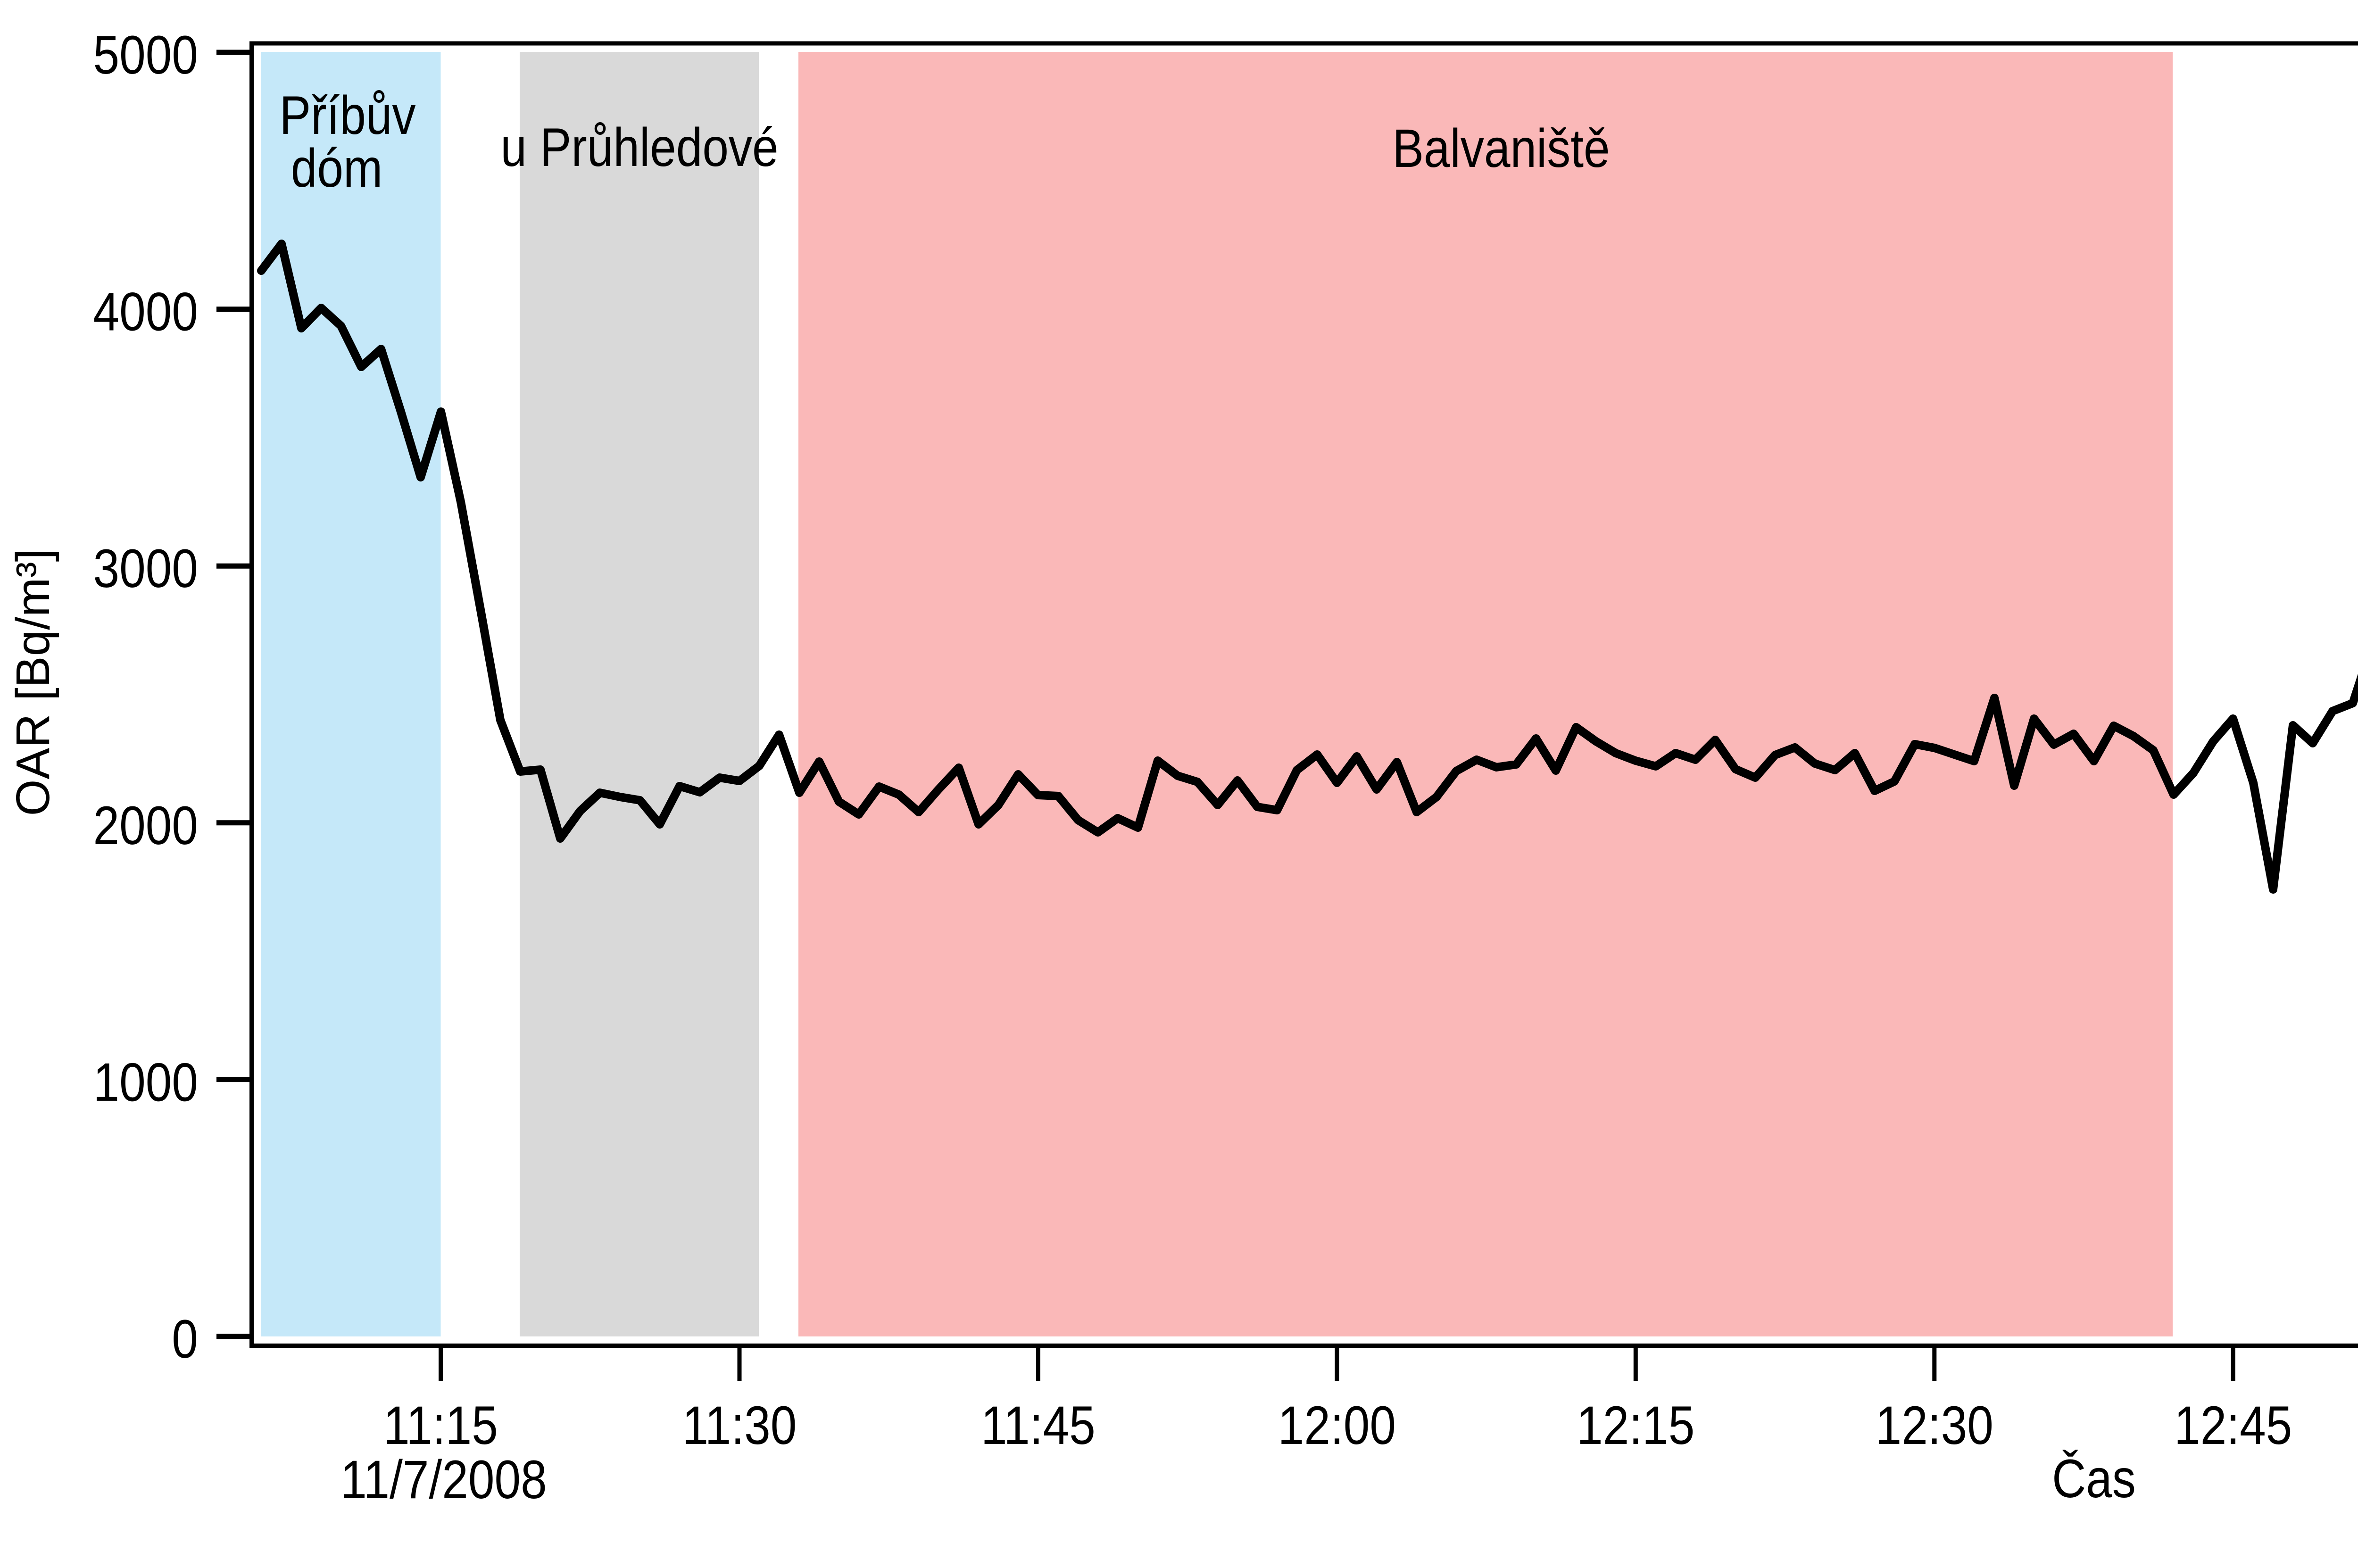  I want to click on svg-text: 12:15, so click(1636, 1424).